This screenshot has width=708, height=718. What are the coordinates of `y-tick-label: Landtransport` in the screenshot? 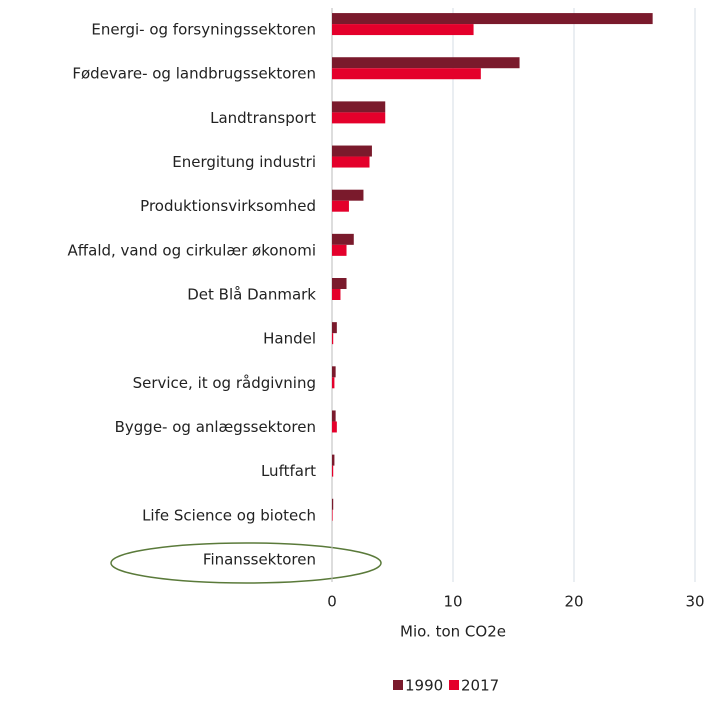 It's located at (263, 118).